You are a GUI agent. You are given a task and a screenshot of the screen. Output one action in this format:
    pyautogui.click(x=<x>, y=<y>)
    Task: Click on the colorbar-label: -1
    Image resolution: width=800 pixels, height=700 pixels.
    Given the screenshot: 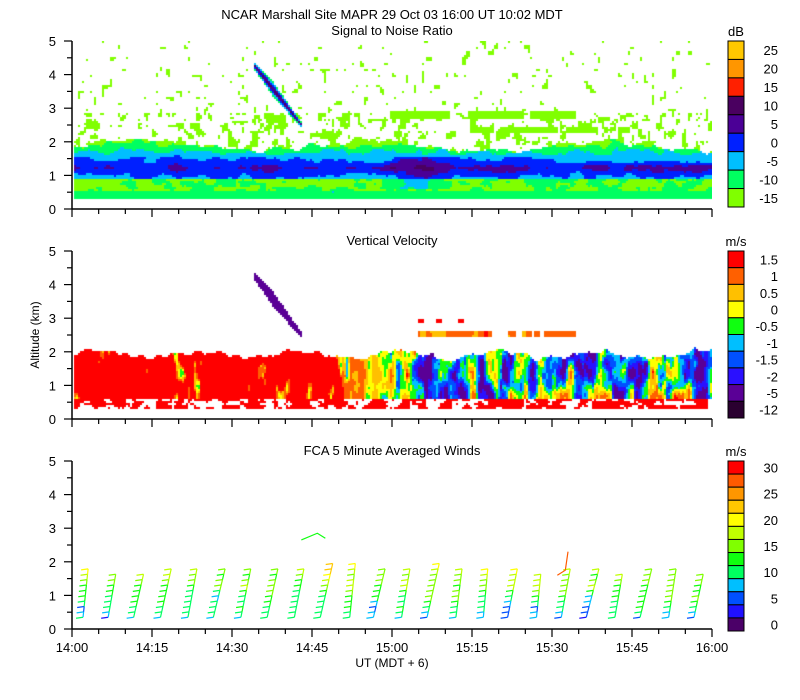 What is the action you would take?
    pyautogui.click(x=772, y=343)
    